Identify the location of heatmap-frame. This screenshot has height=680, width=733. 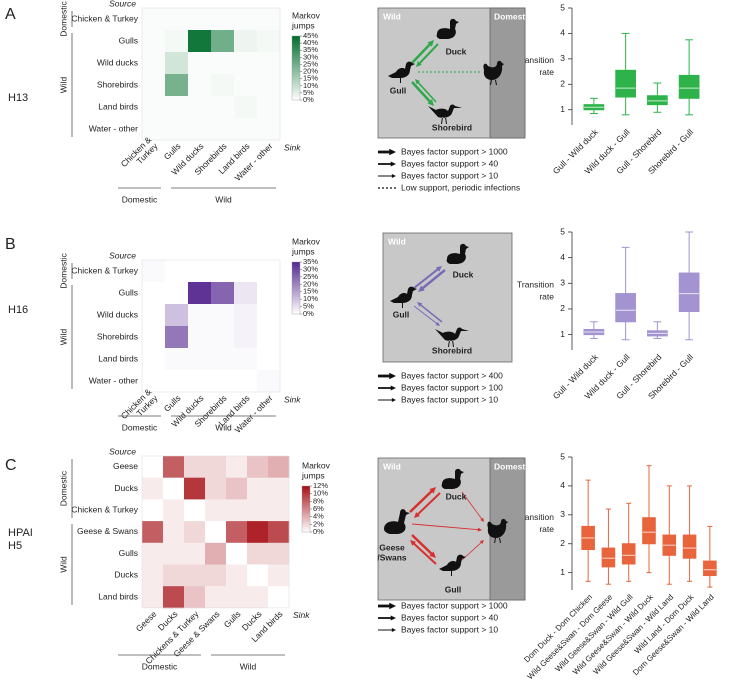
(215, 532).